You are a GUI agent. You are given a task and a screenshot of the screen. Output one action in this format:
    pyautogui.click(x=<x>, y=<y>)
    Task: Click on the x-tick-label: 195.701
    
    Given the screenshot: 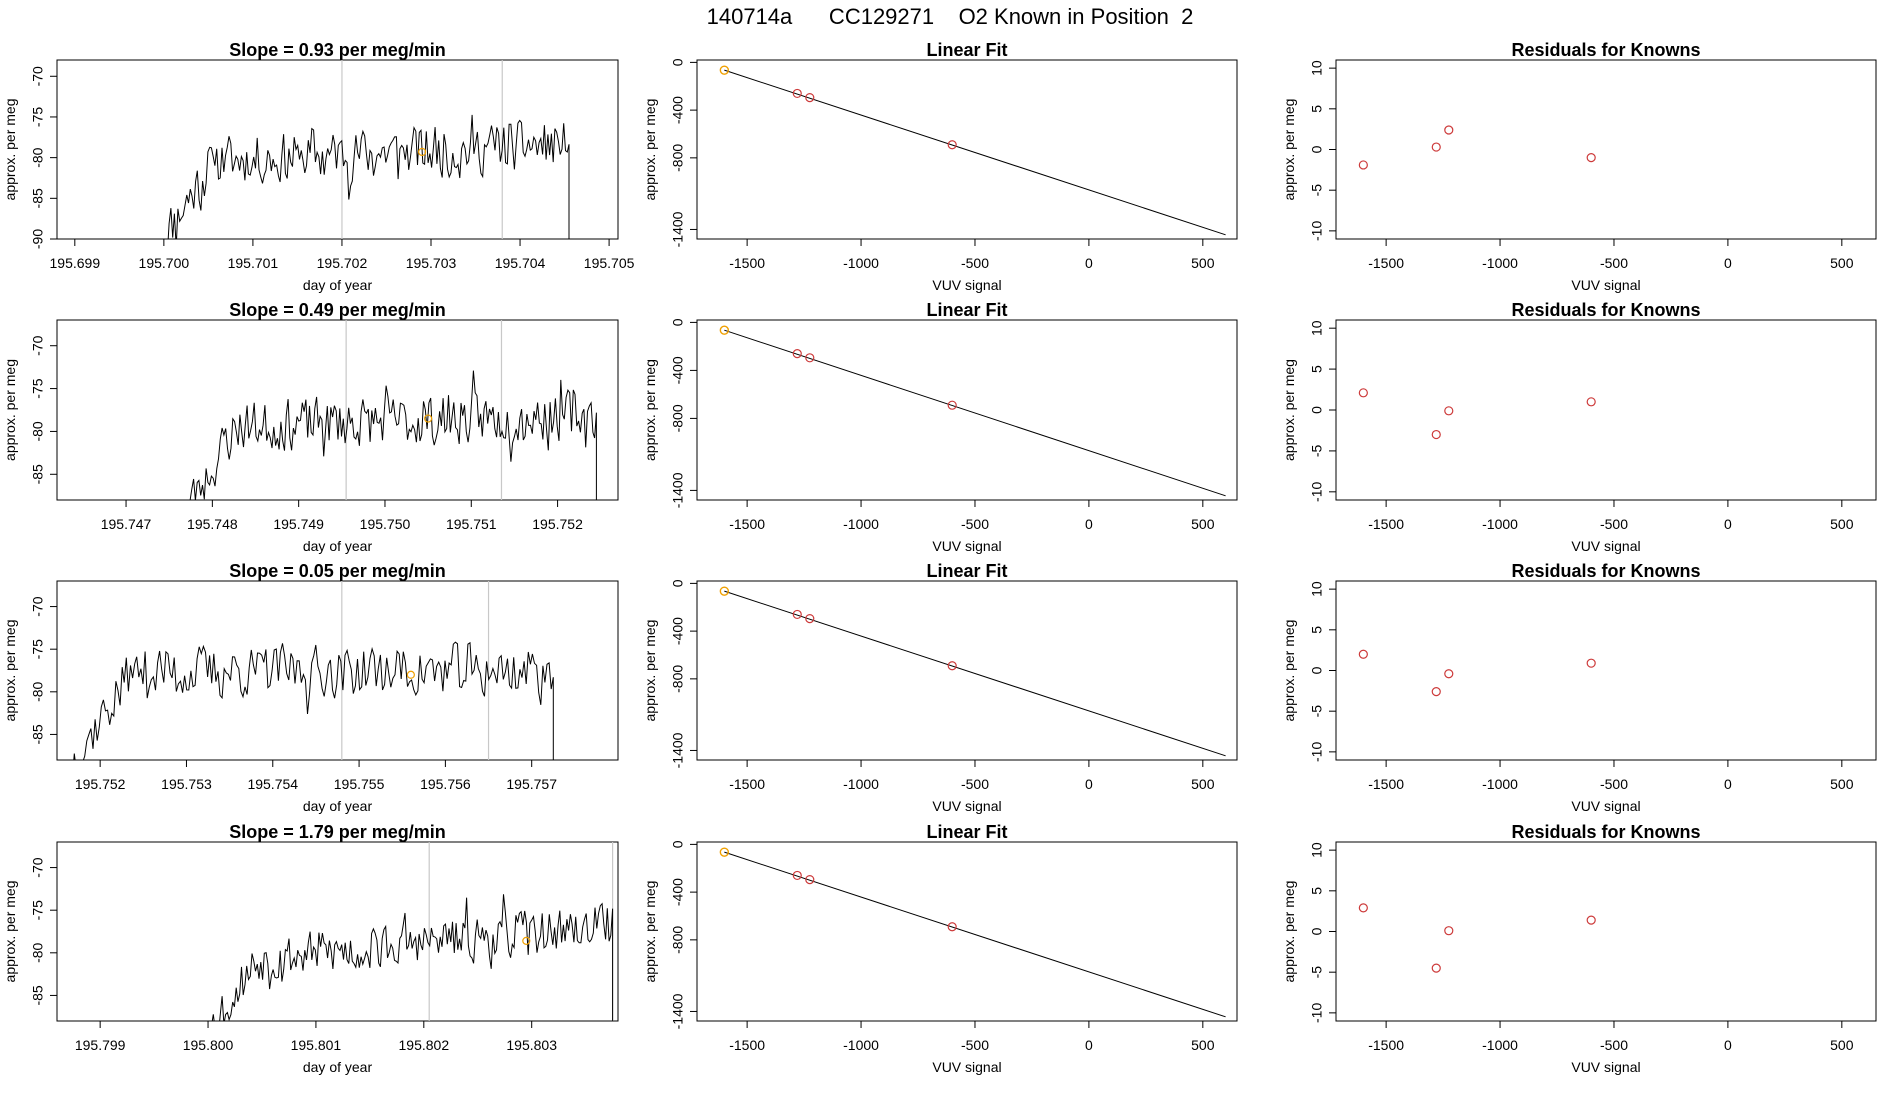 What is the action you would take?
    pyautogui.click(x=253, y=263)
    